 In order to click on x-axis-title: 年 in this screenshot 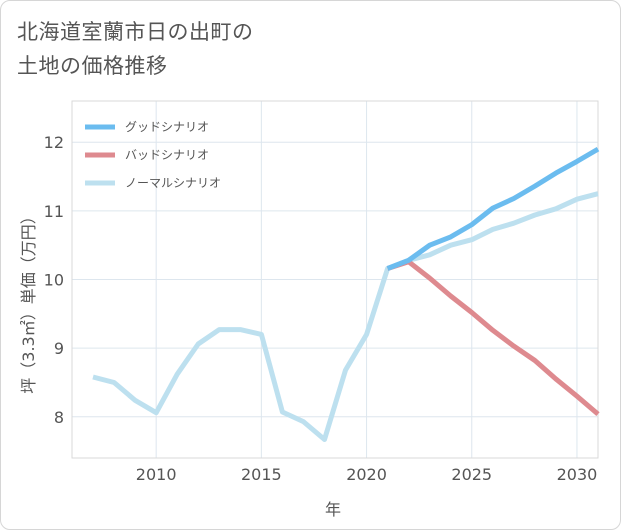, I will do `click(333, 509)`.